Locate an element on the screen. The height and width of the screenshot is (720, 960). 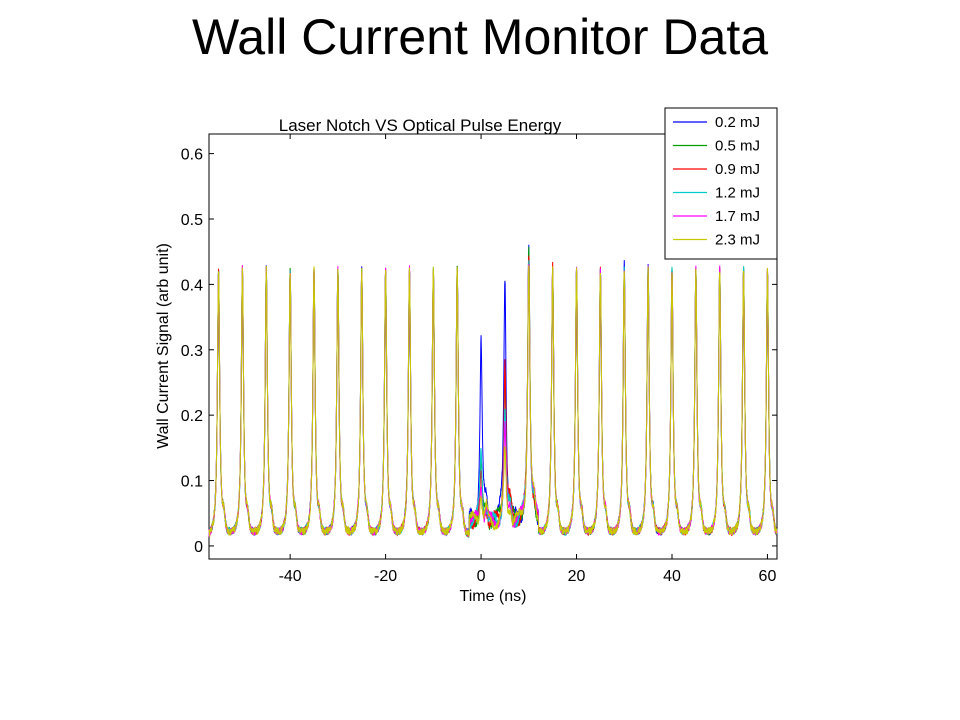
legend-box is located at coordinates (721, 183).